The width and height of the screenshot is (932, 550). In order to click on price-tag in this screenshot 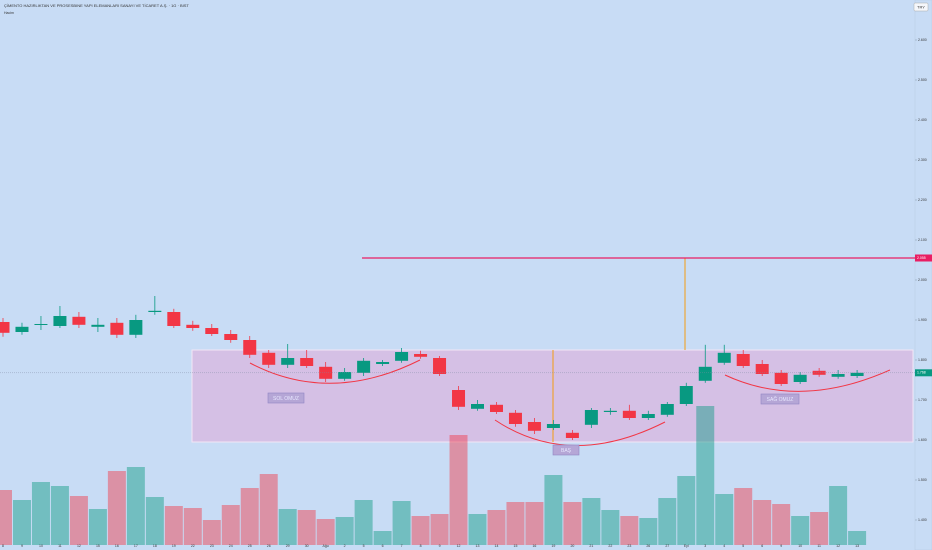, I will do `click(923, 373)`.